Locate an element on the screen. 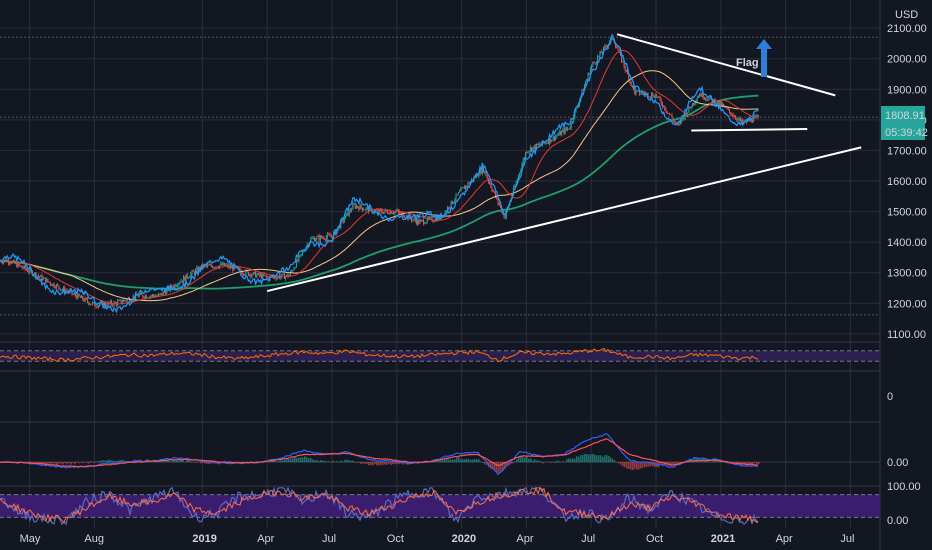 The width and height of the screenshot is (932, 550). rsi-line is located at coordinates (379, 355).